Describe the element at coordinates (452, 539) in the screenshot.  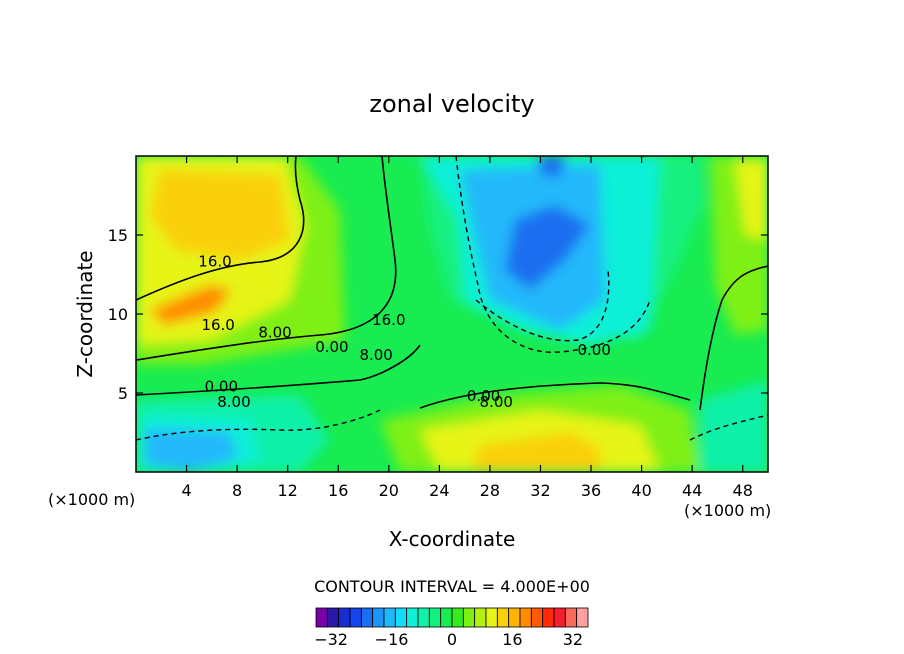
I see `x-axis-label: X-coordinate` at that location.